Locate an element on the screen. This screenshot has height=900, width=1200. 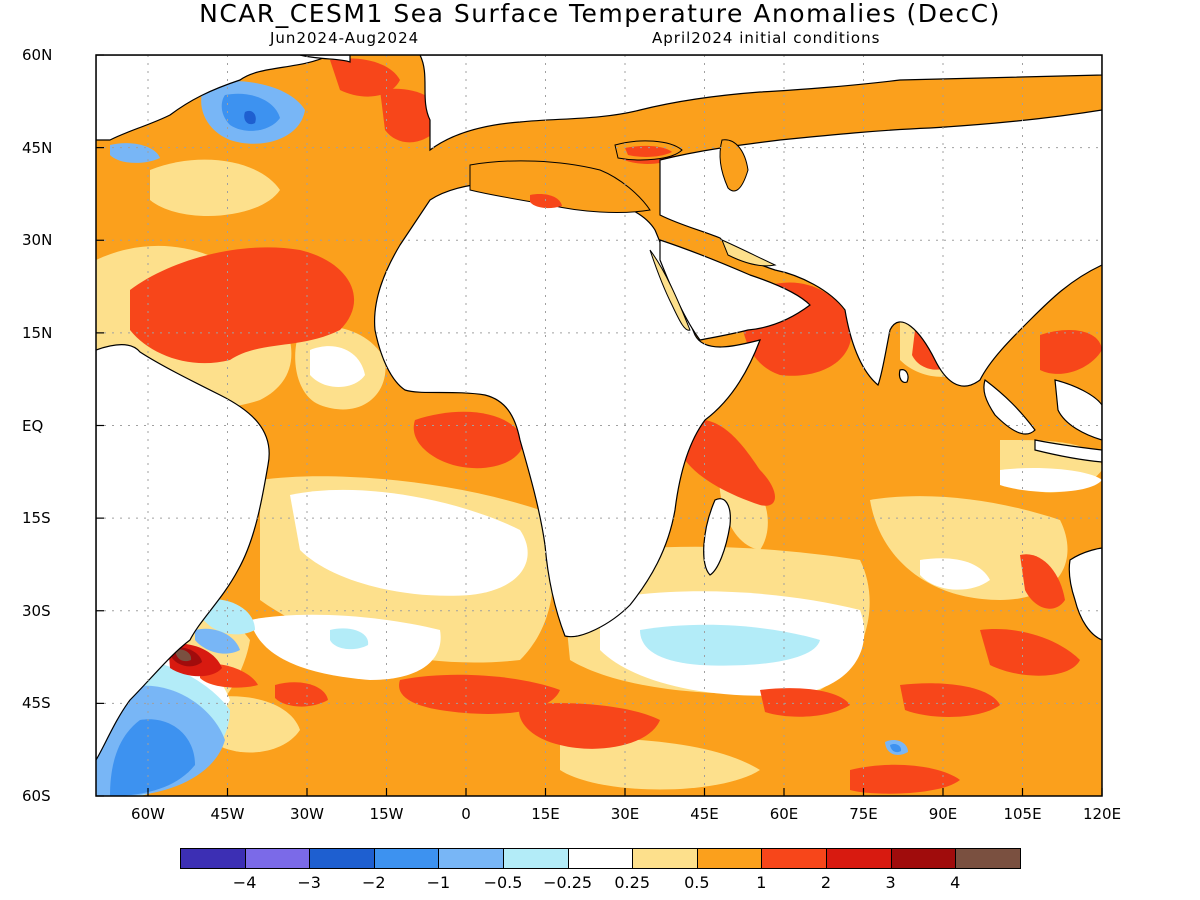
lat-label: 60N is located at coordinates (37, 55).